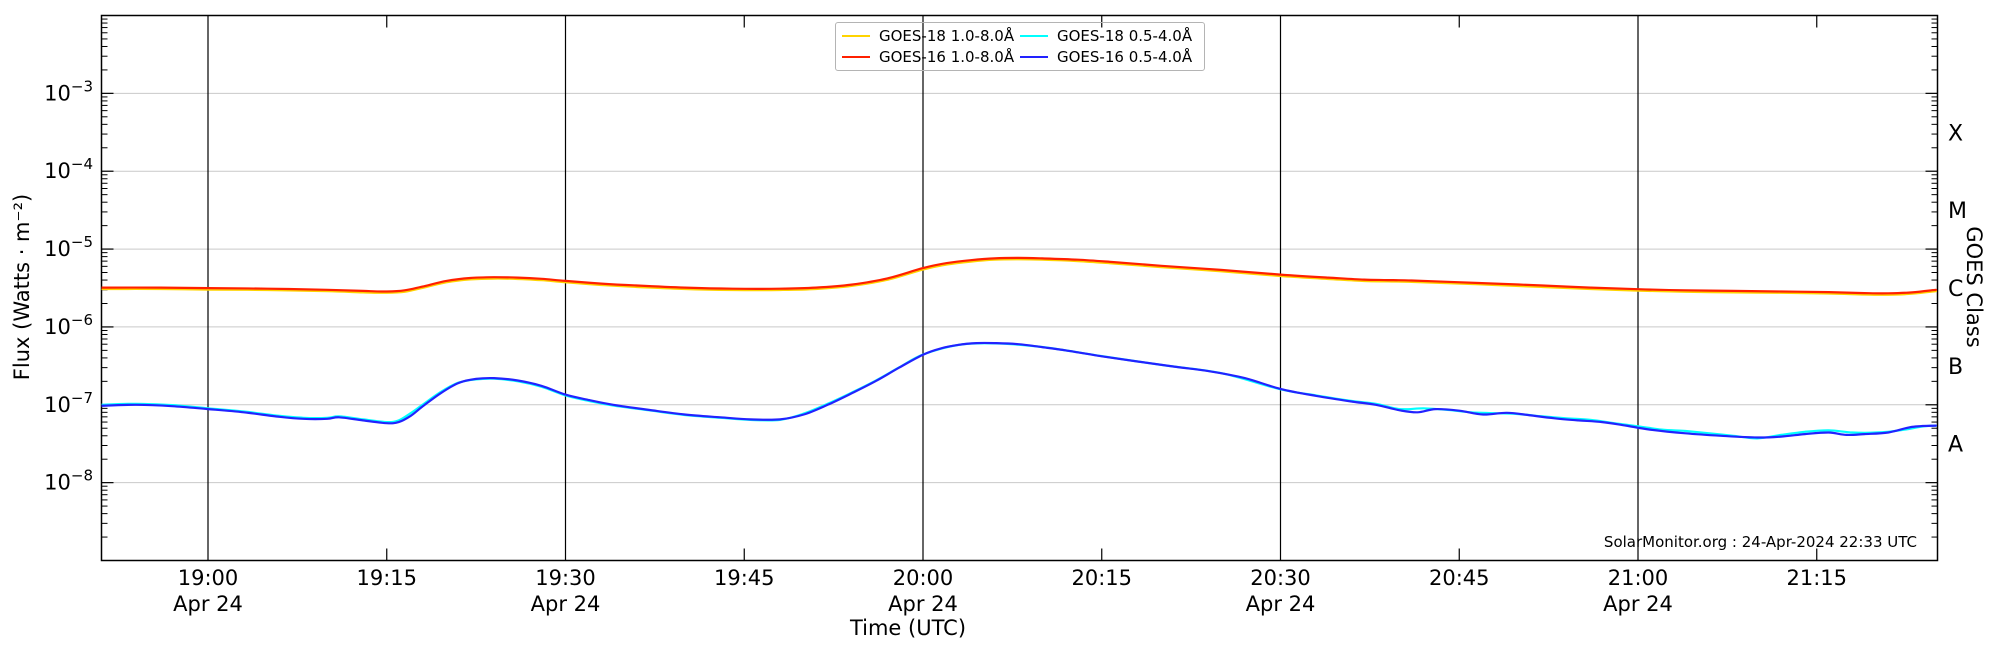 This screenshot has height=650, width=2000. What do you see at coordinates (1957, 211) in the screenshot?
I see `goes-class-letter-M: M` at bounding box center [1957, 211].